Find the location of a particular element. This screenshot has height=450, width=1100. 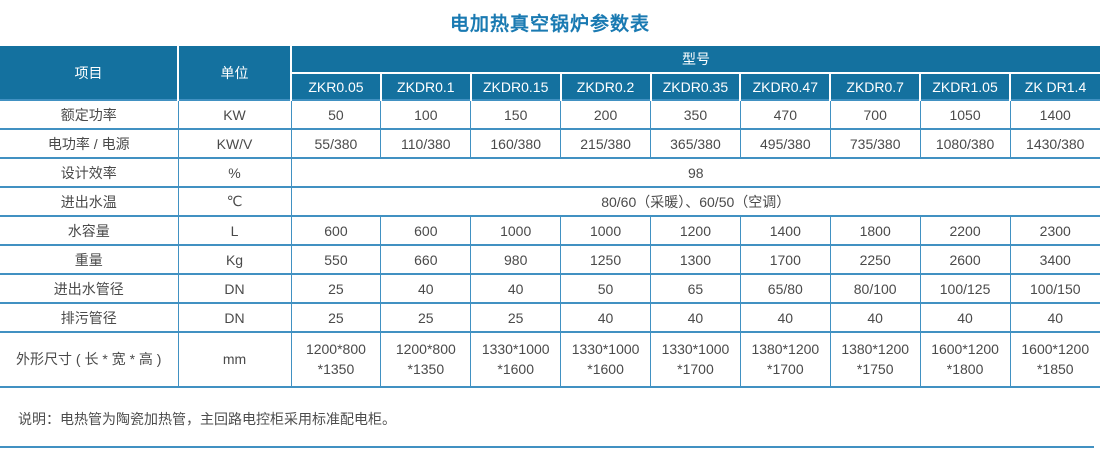

merged-value-cell: 80/60（采暖）、60/50（空调） is located at coordinates (695, 201).